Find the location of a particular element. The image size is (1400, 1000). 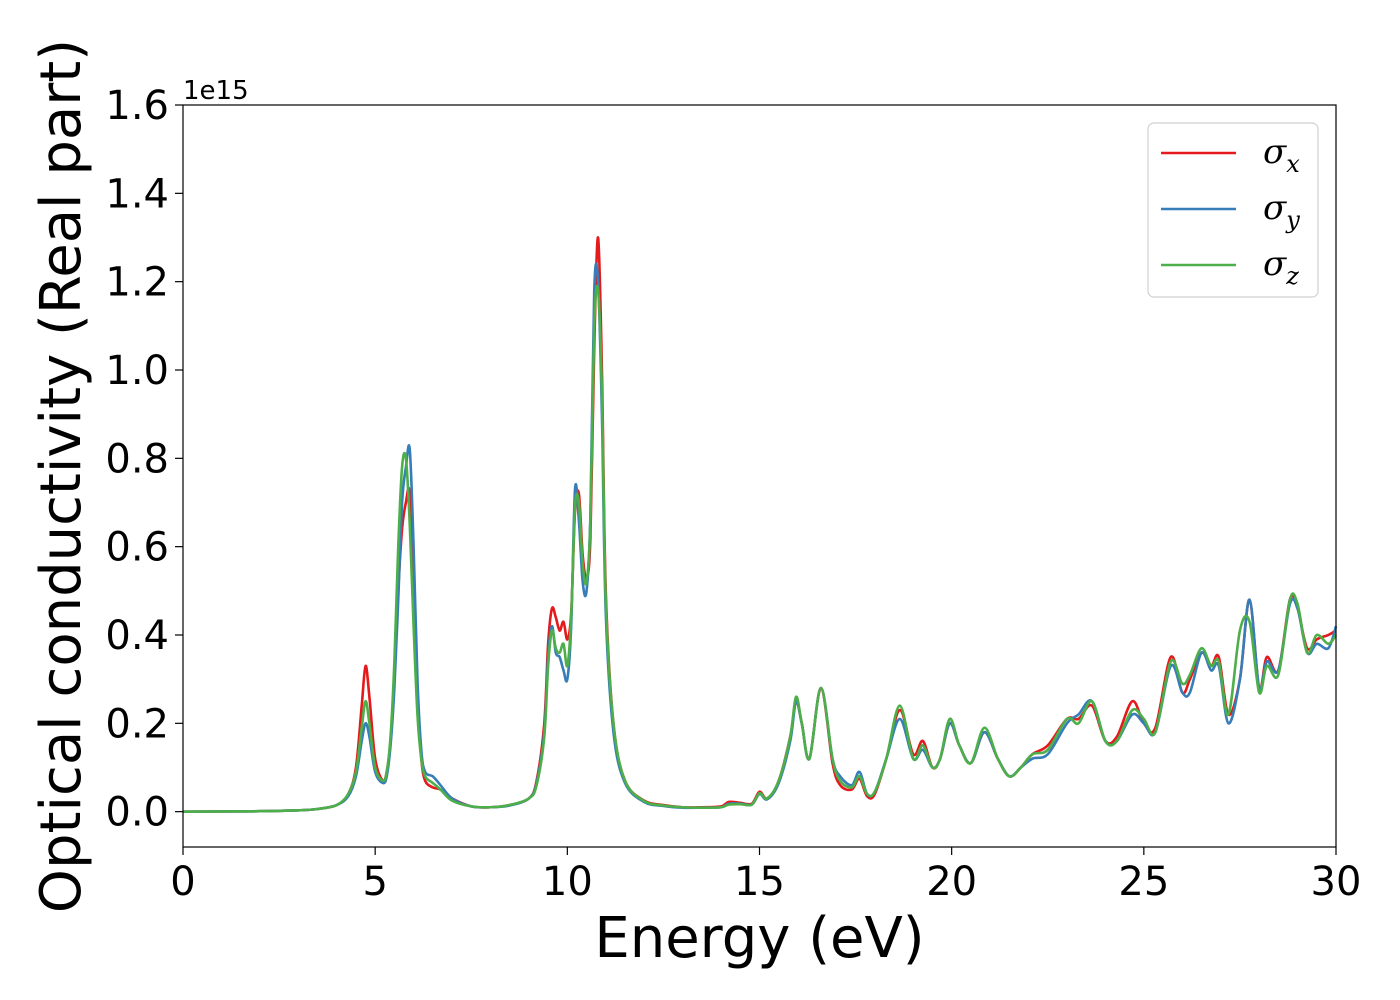

x-tick-label: 5 is located at coordinates (374, 882).